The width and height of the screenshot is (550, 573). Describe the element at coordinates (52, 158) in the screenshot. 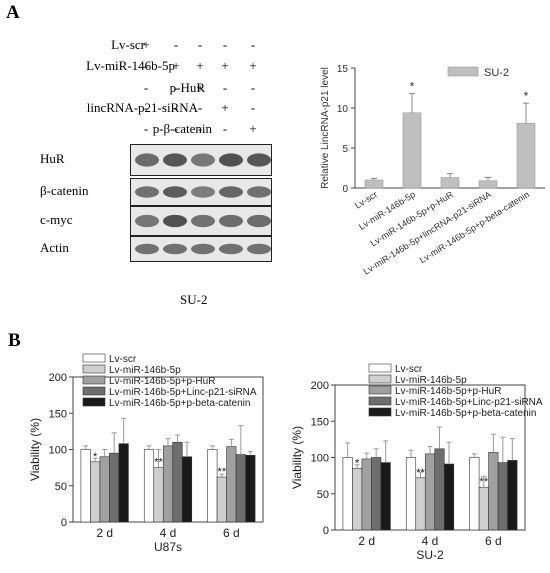

I see `blot-label: HuR` at that location.